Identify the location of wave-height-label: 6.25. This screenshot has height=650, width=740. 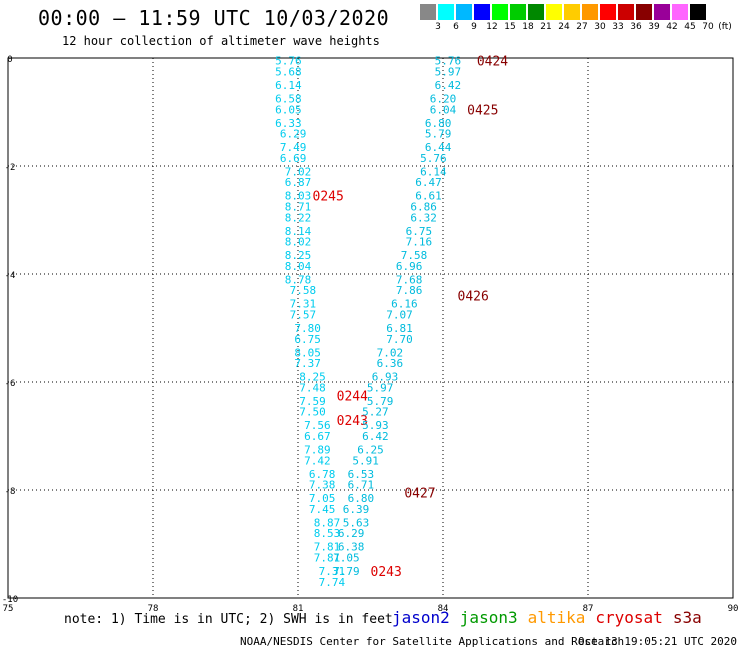
(370, 450).